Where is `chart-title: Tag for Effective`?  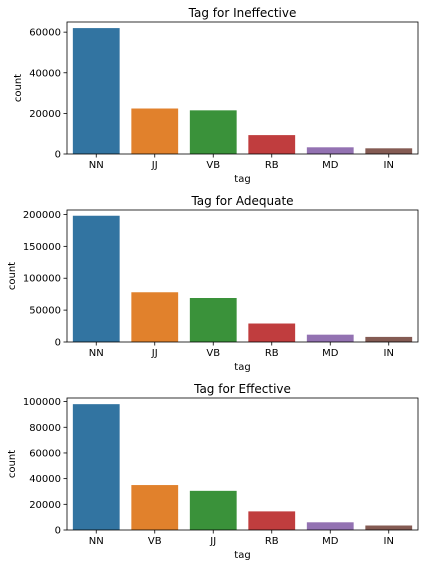
chart-title: Tag for Effective is located at coordinates (242, 389).